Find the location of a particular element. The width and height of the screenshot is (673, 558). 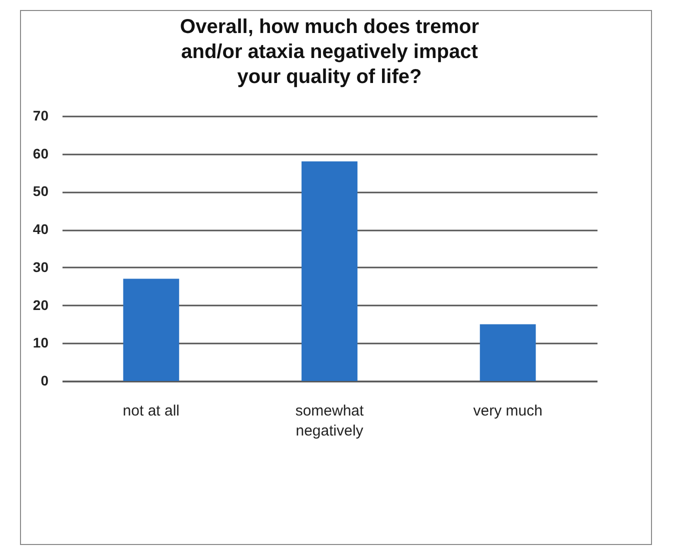

y-tick-label: 0 is located at coordinates (44, 380).